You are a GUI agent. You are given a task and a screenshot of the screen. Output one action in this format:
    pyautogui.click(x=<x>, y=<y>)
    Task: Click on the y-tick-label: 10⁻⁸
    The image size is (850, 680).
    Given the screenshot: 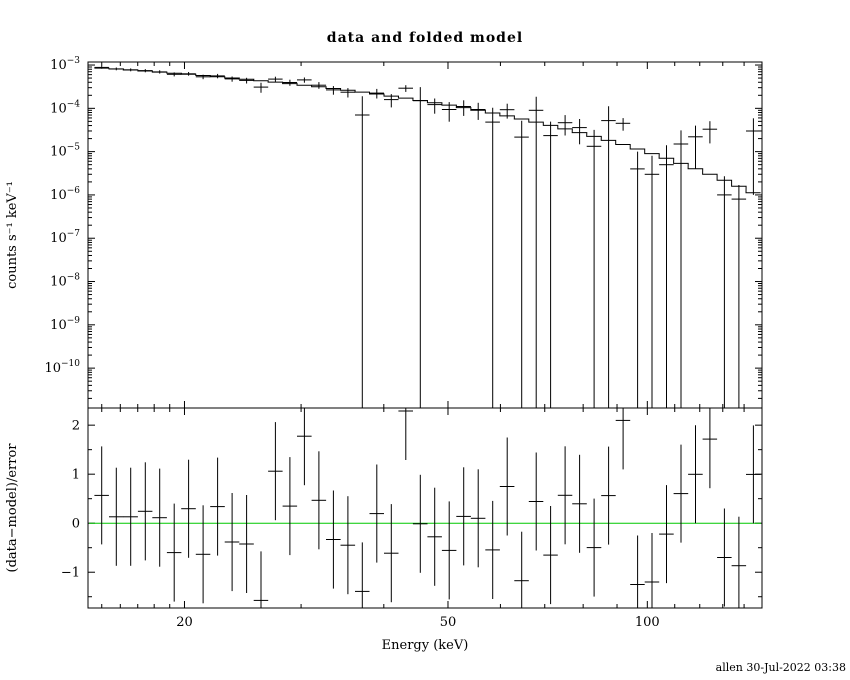 What is the action you would take?
    pyautogui.click(x=65, y=281)
    